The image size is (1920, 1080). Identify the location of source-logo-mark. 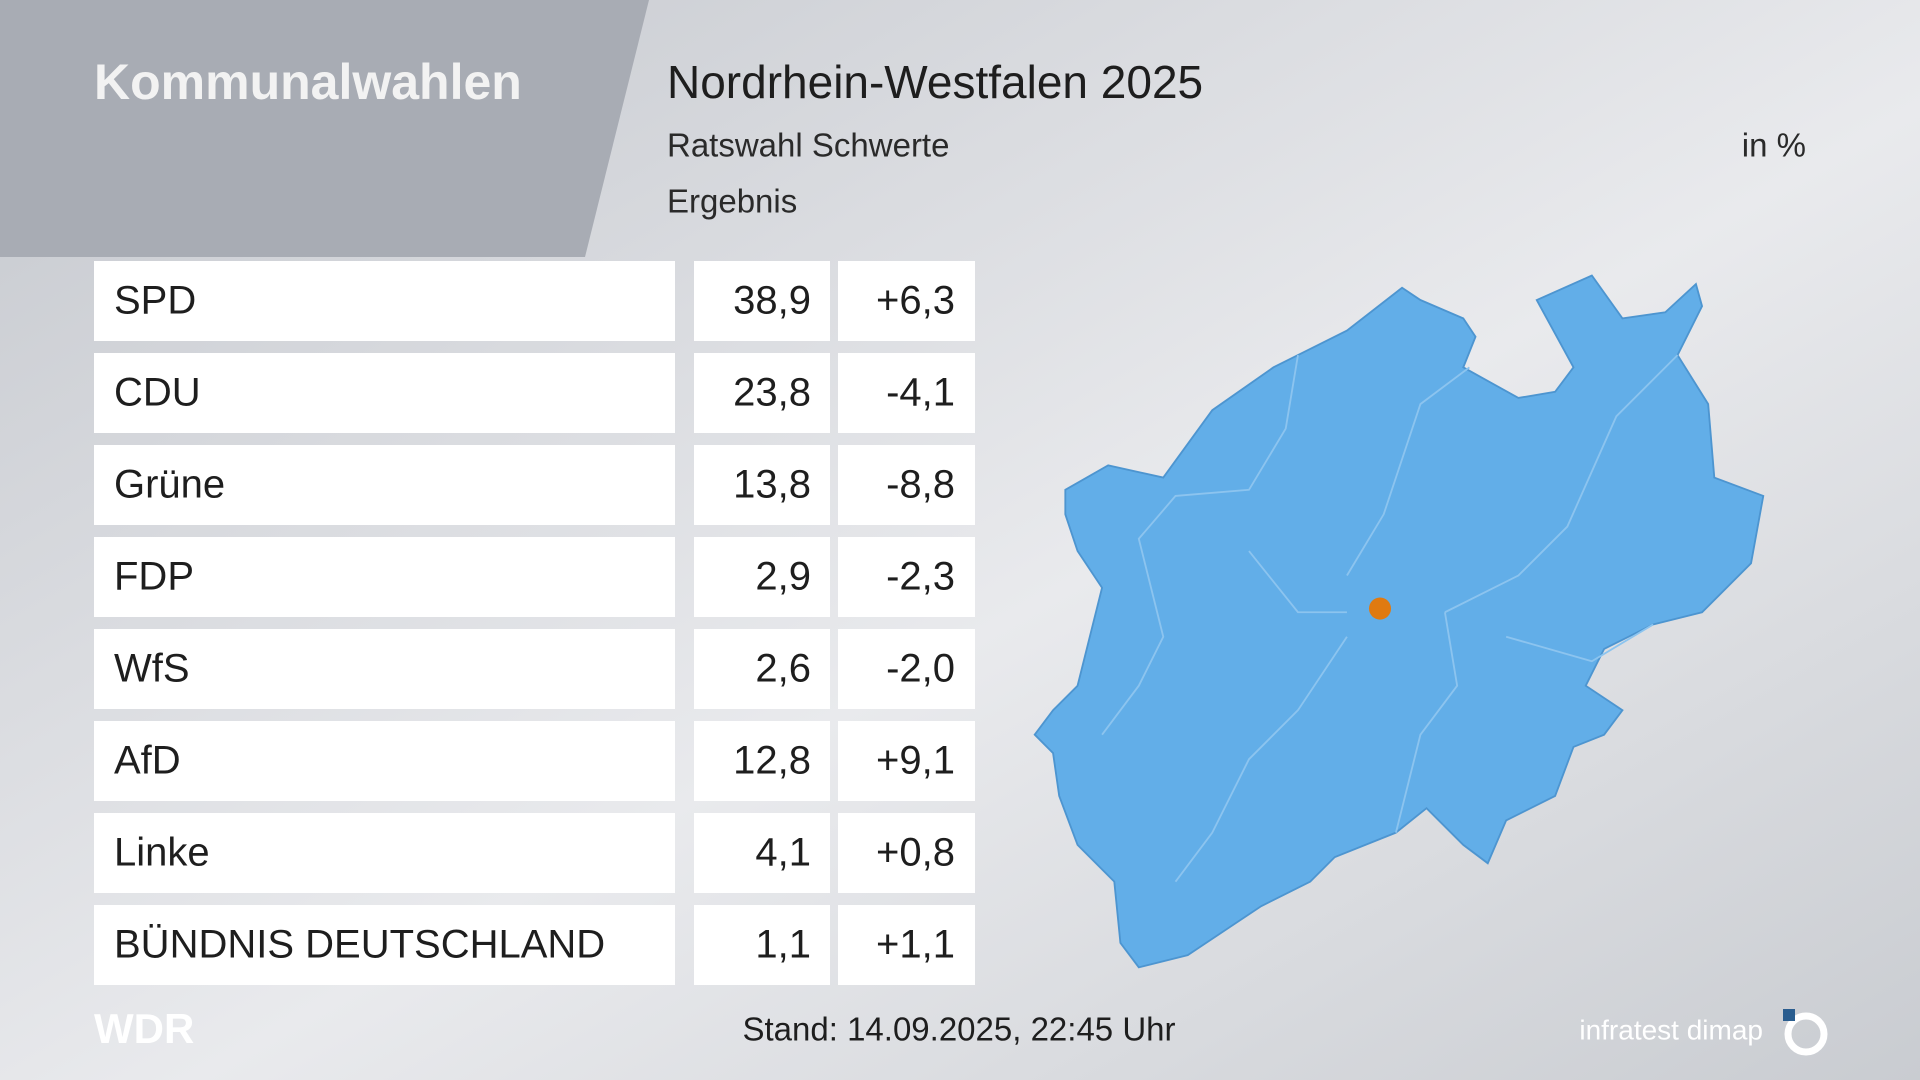
(1789, 1015).